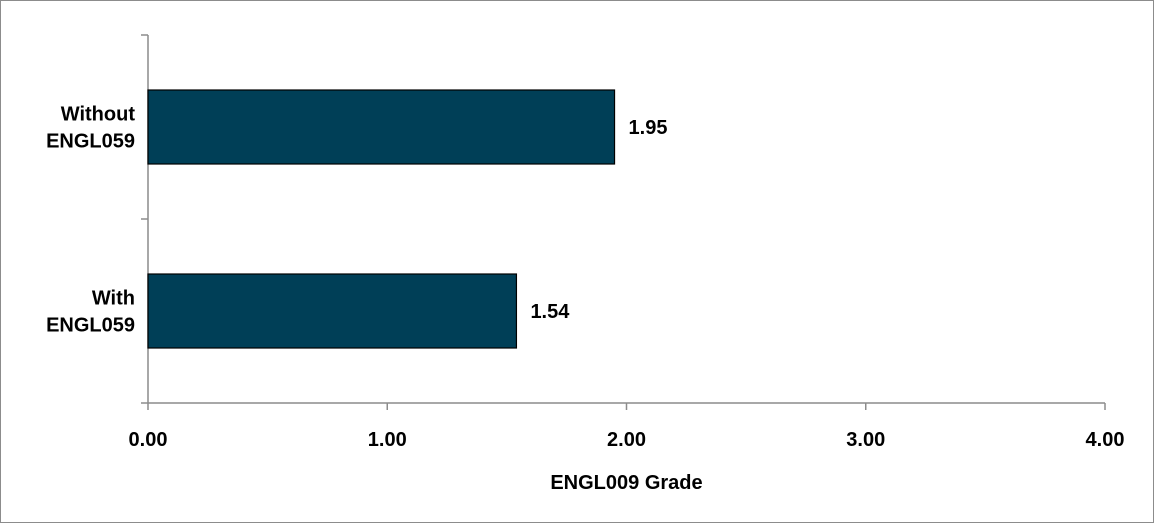  Describe the element at coordinates (90, 312) in the screenshot. I see `y-axis-category-label: With ENGL059` at that location.